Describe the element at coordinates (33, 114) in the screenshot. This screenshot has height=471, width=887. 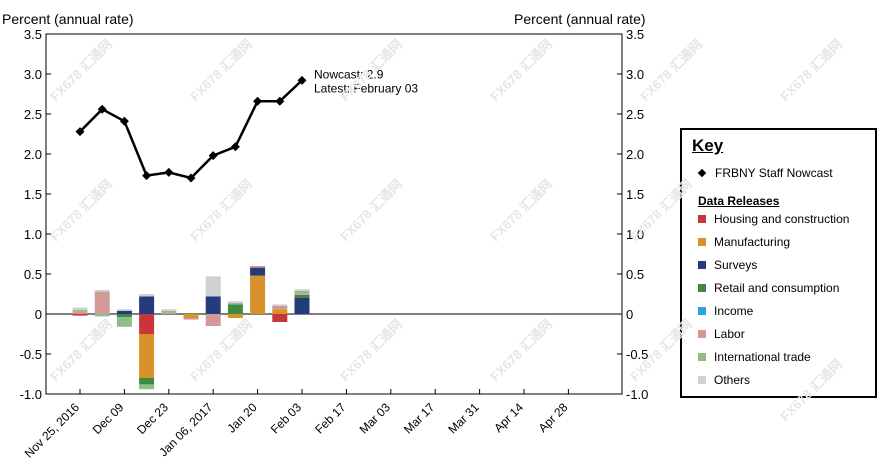
I see `y-tick-label-left: 2.5` at that location.